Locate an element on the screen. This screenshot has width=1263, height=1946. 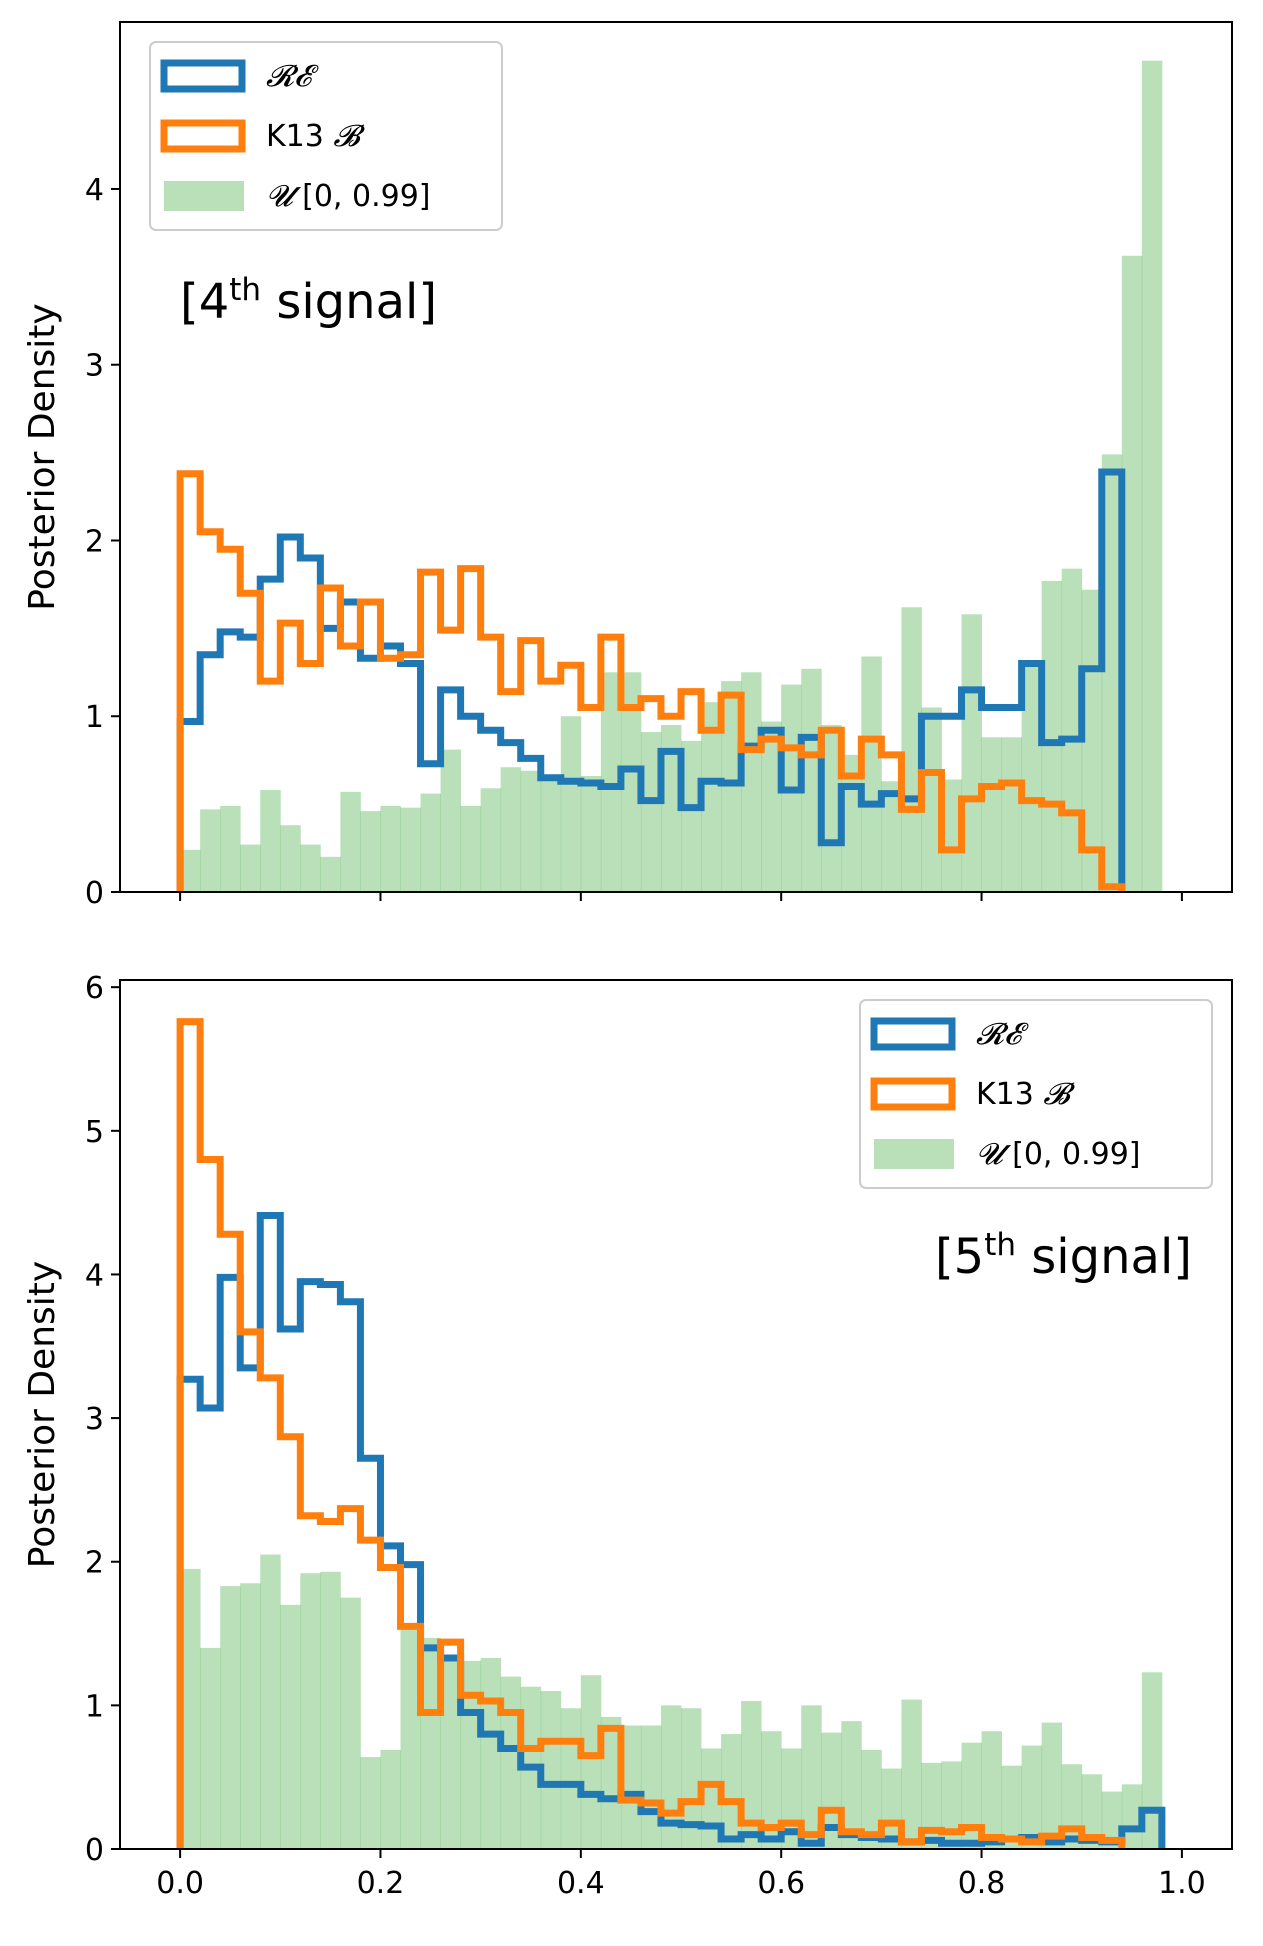
signal-annotation: [5th signal] is located at coordinates (1063, 1256).